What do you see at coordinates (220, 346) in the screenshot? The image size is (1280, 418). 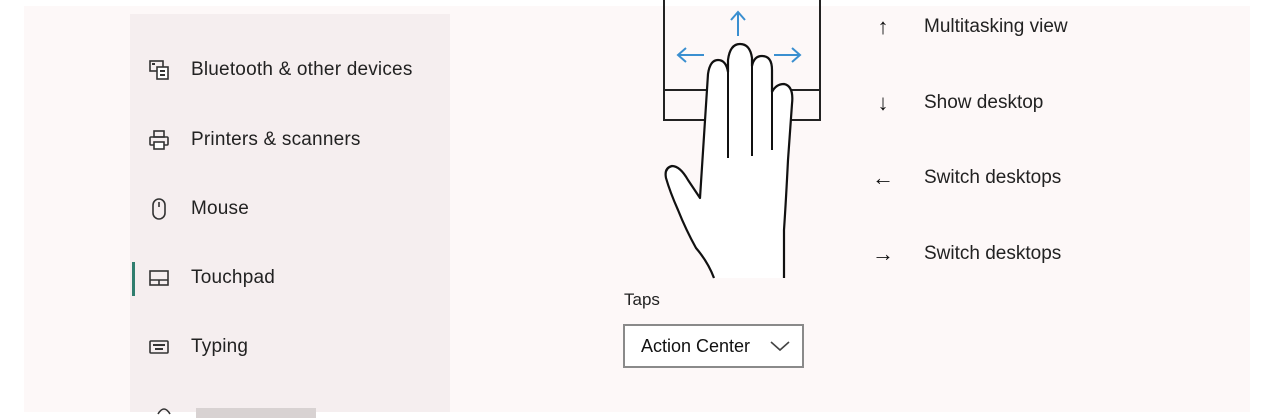 I see `sidebar-item-label: Typing` at bounding box center [220, 346].